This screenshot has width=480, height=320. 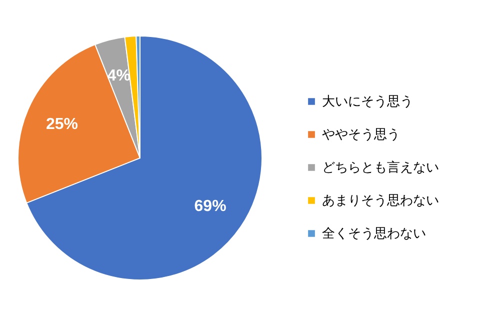 I want to click on legend-label: 大いにそう思う, so click(x=367, y=101).